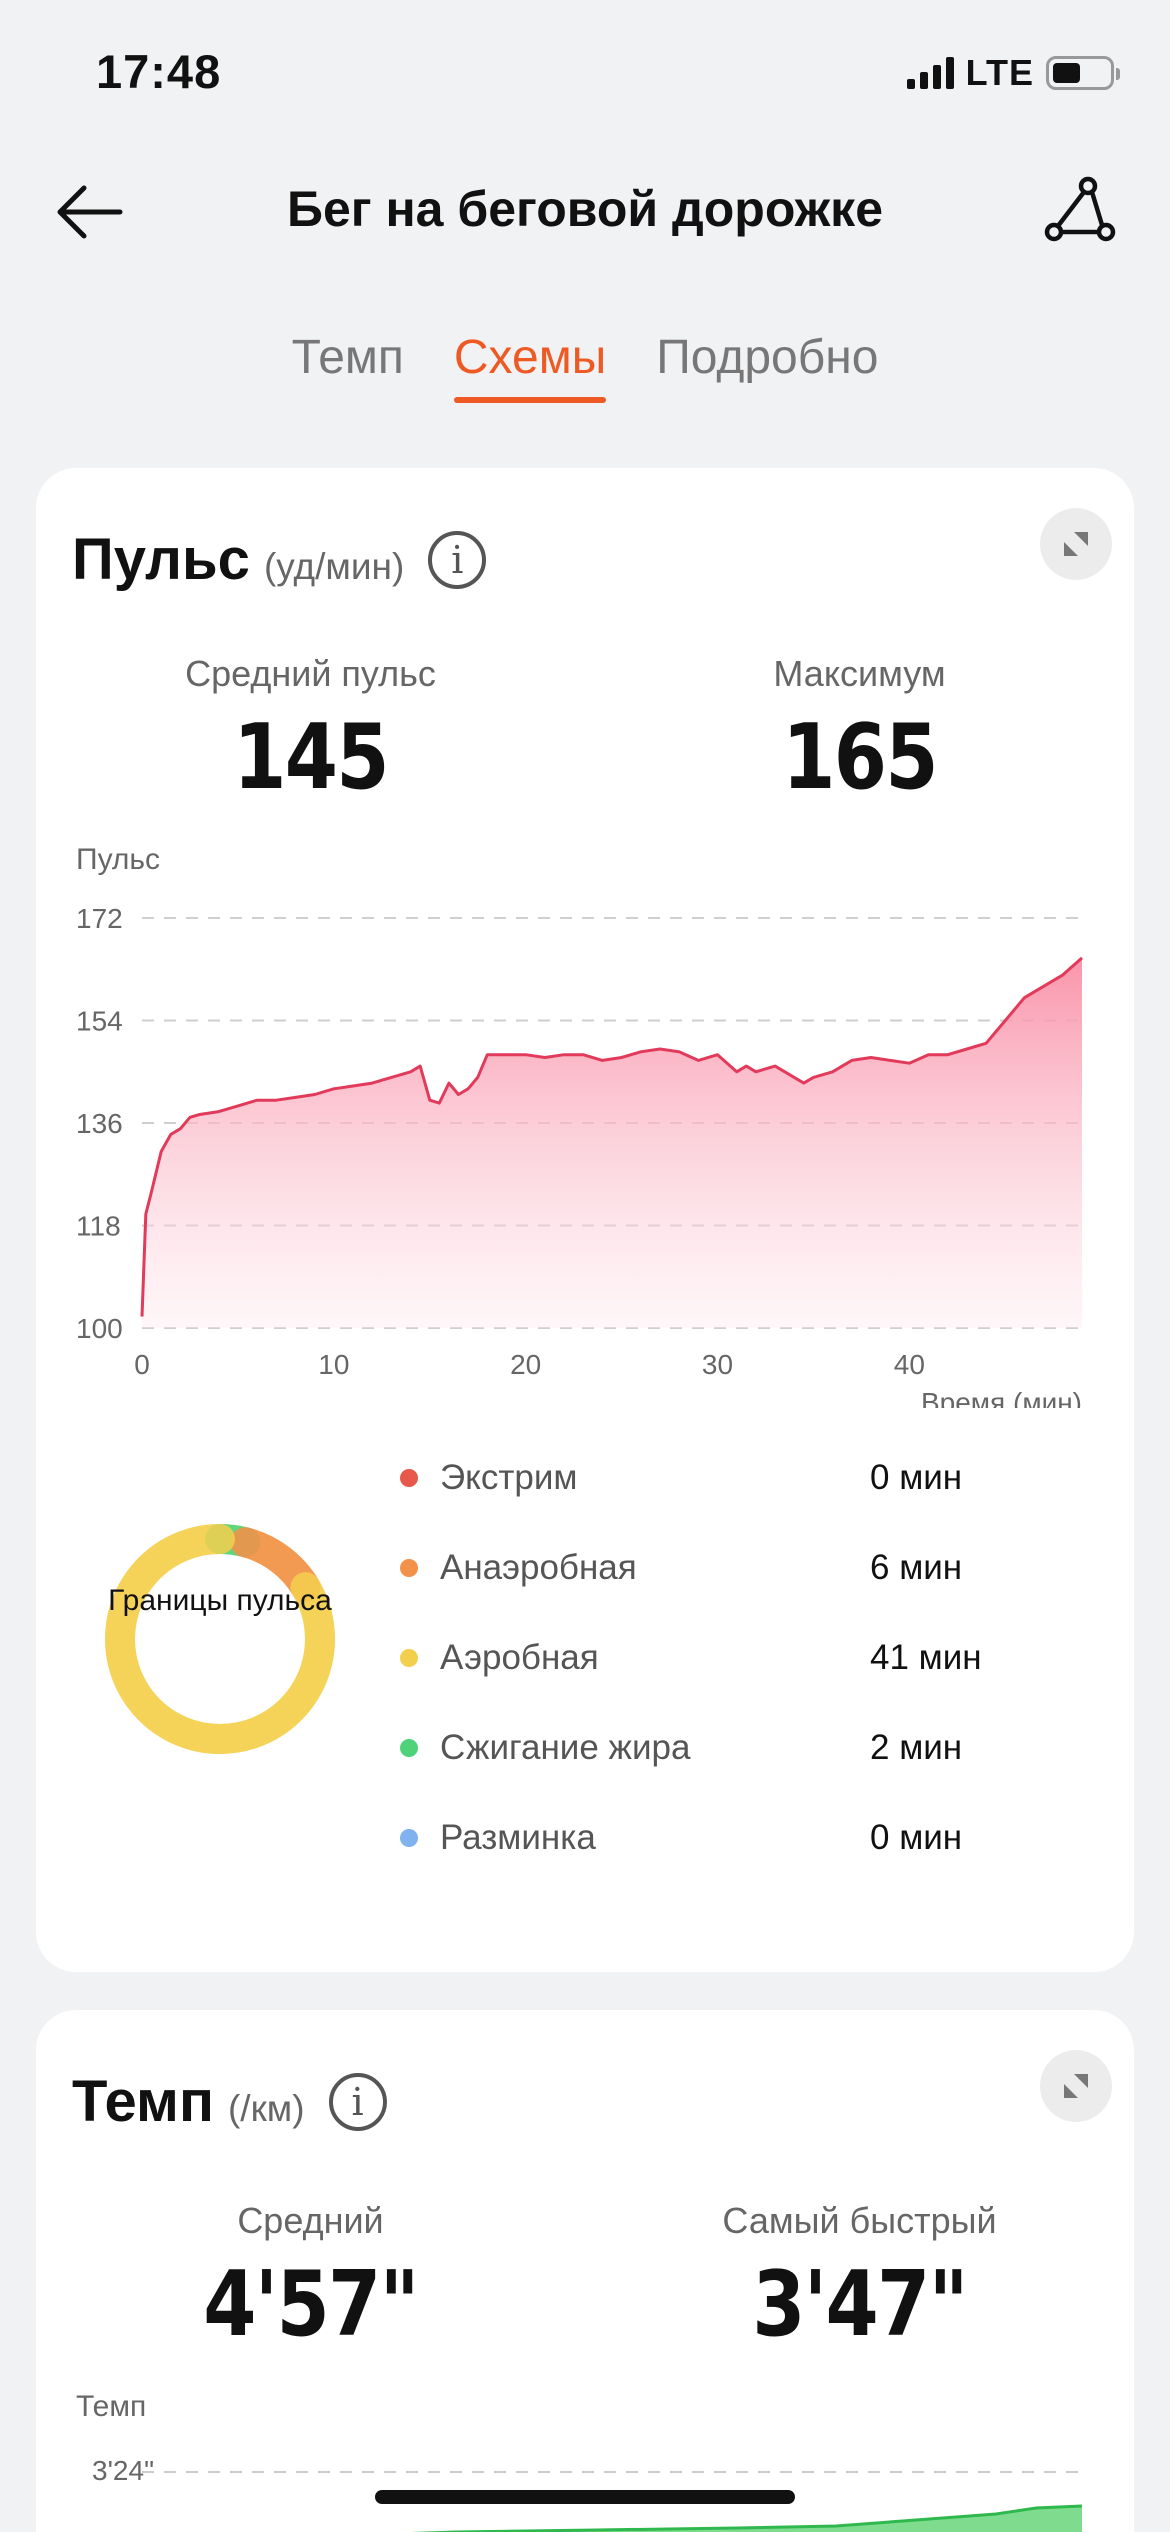 This screenshot has height=2532, width=1170. Describe the element at coordinates (717, 1364) in the screenshot. I see `hr-x-tick-label: 30` at that location.